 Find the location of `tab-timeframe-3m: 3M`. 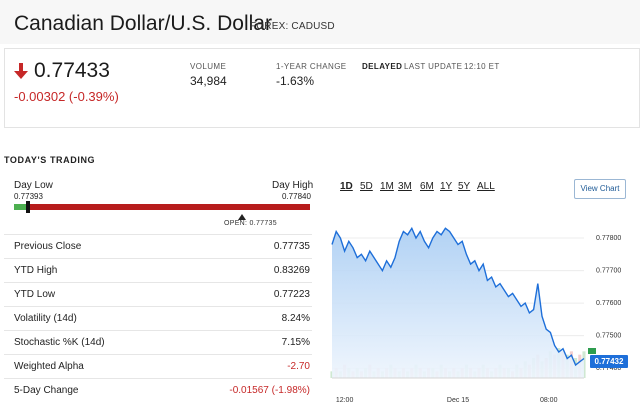

tab-timeframe-3m: 3M is located at coordinates (405, 186).